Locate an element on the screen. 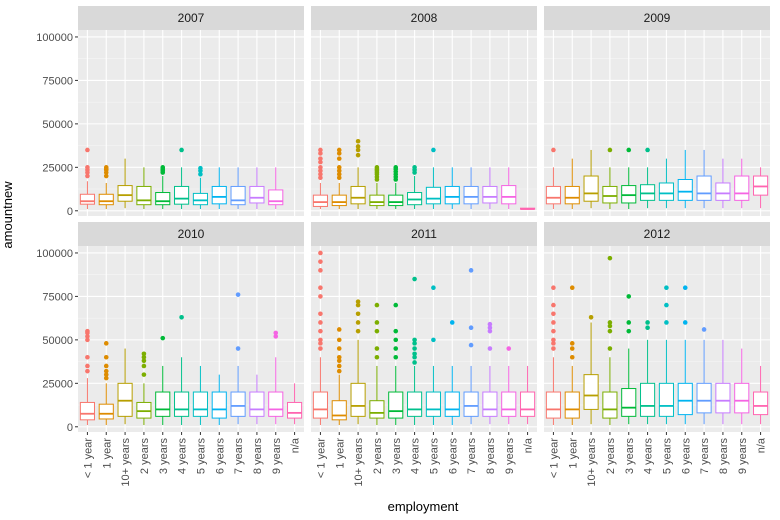 This screenshot has width=780, height=520. panel-title-2010: 2010 is located at coordinates (191, 234).